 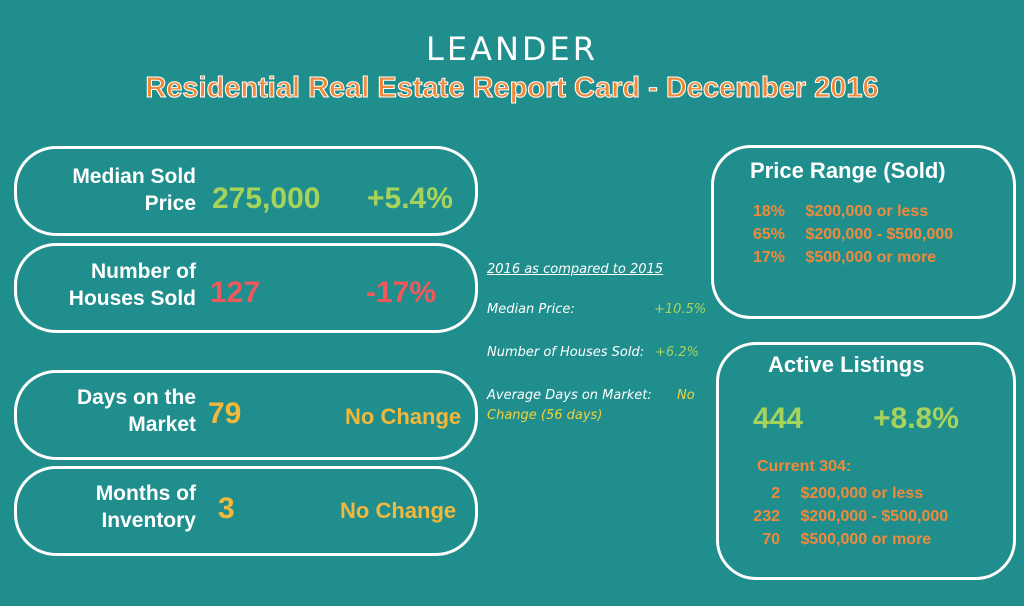 What do you see at coordinates (575, 269) in the screenshot?
I see `comparison-heading: 2016 as compared to 2015` at bounding box center [575, 269].